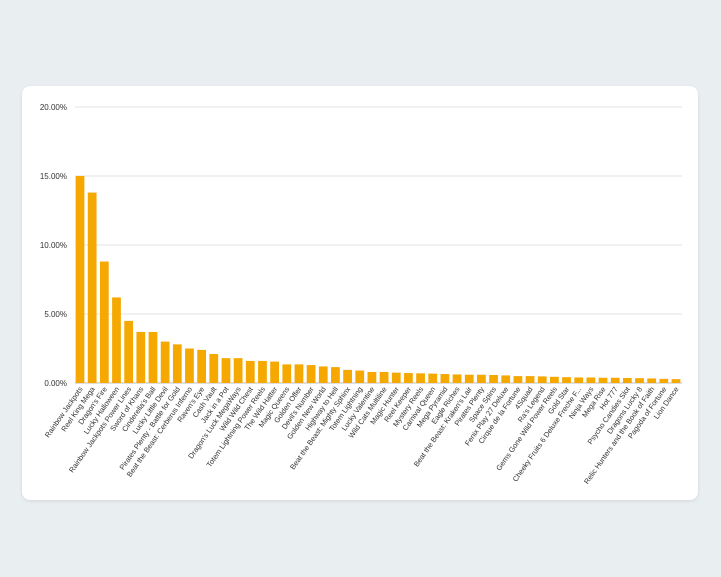 This screenshot has height=577, width=721. What do you see at coordinates (53, 107) in the screenshot?
I see `y-tick-label: 20.00%` at bounding box center [53, 107].